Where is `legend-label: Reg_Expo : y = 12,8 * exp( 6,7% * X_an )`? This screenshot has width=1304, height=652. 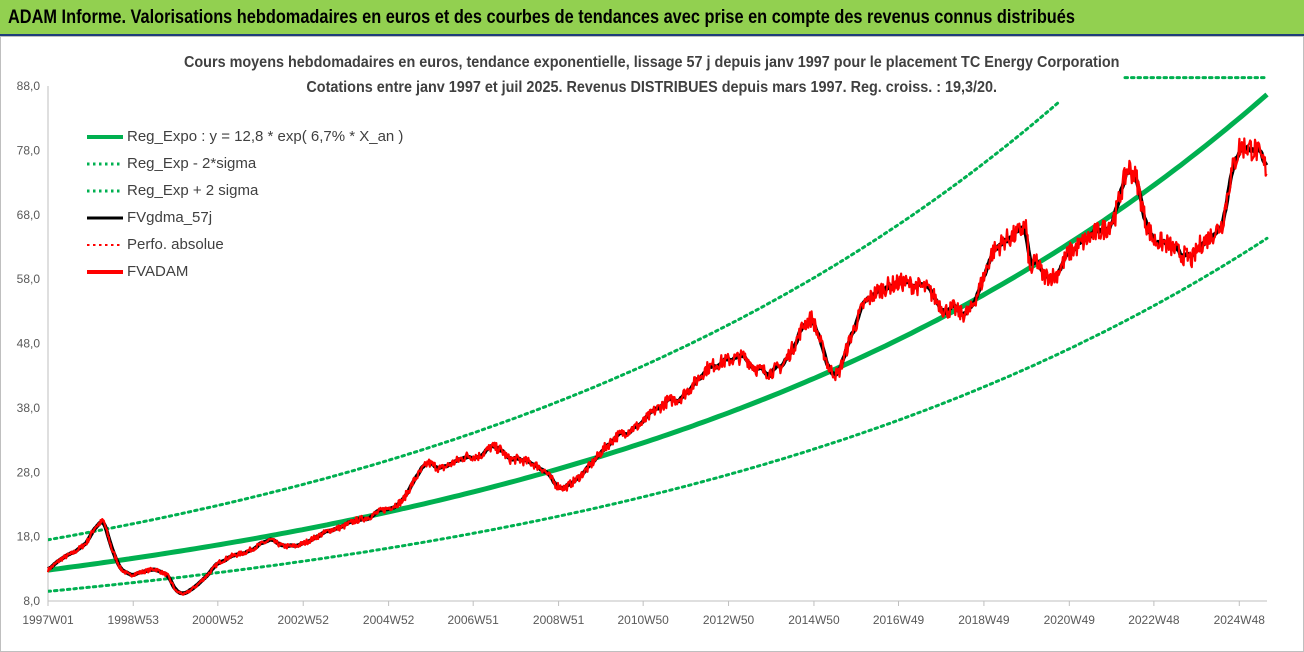
legend-label: Reg_Expo : y = 12,8 * exp( 6,7% * X_an ) is located at coordinates (265, 136).